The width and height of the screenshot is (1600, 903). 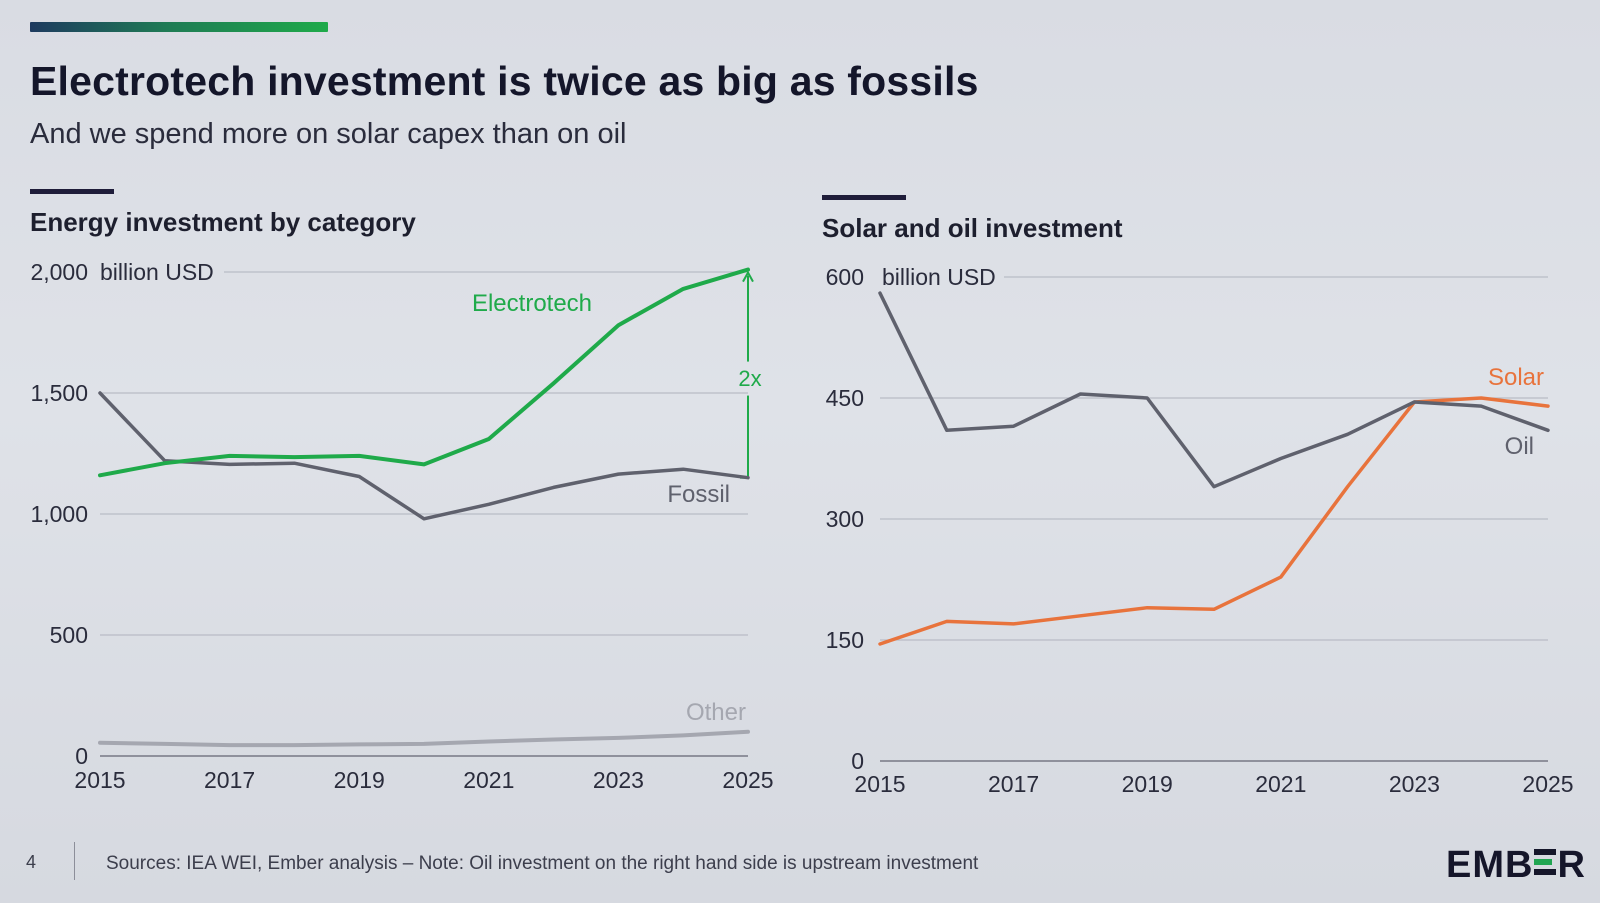 I want to click on series-line-solar, so click(x=1214, y=521).